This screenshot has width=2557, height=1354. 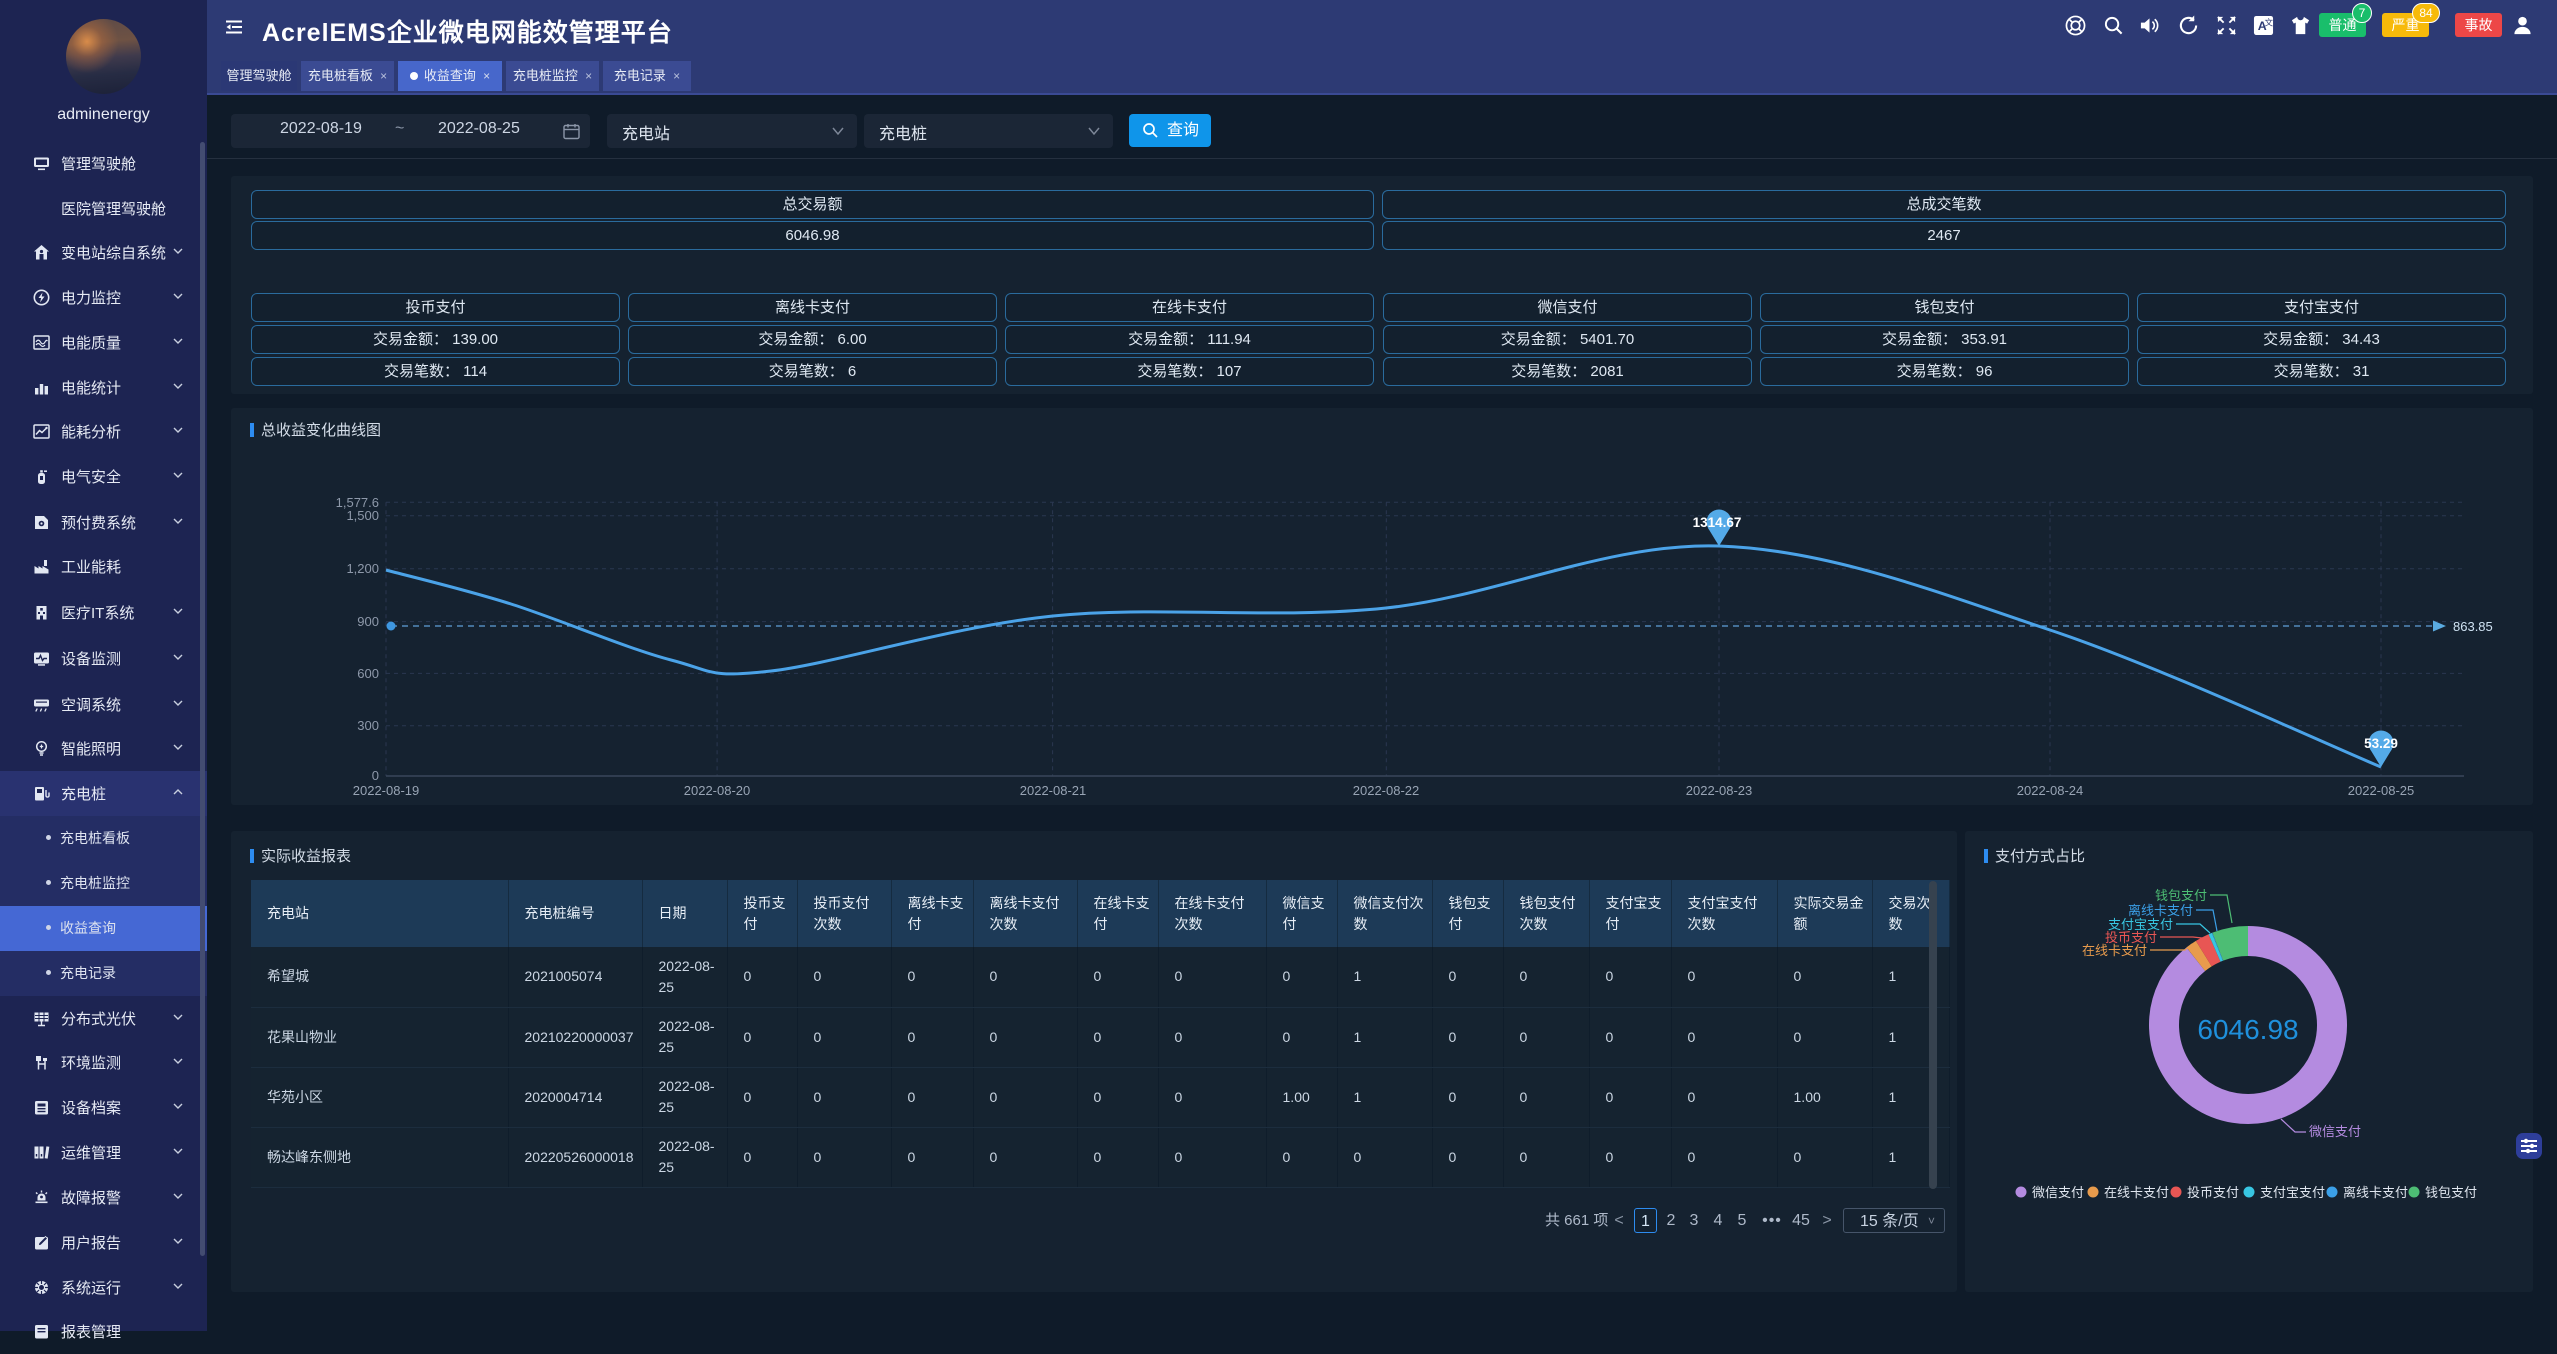 I want to click on svg-text: 1,577.6, so click(x=357, y=502).